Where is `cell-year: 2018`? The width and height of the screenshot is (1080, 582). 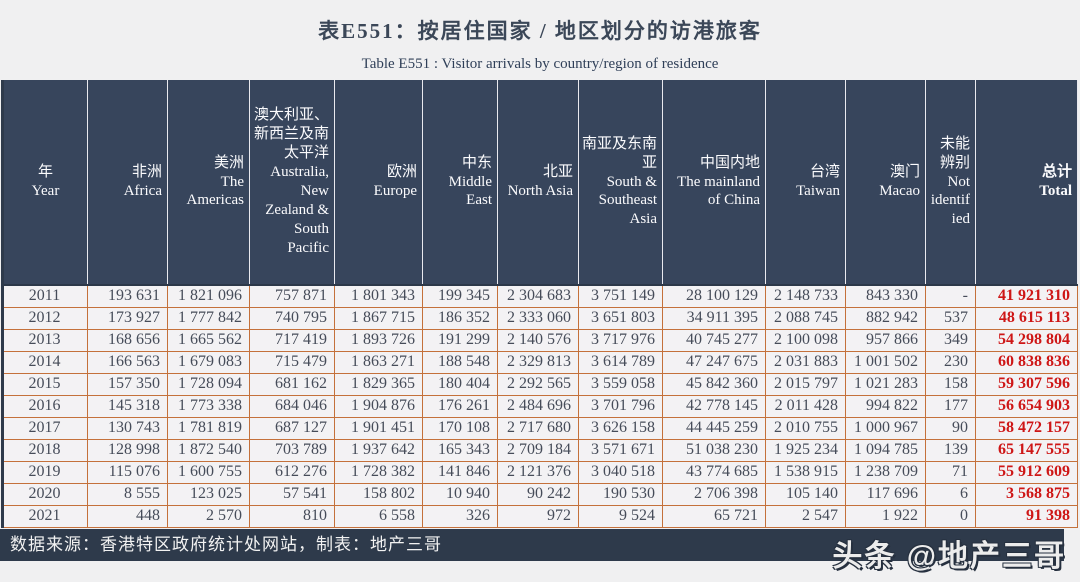
cell-year: 2018 is located at coordinates (45, 450).